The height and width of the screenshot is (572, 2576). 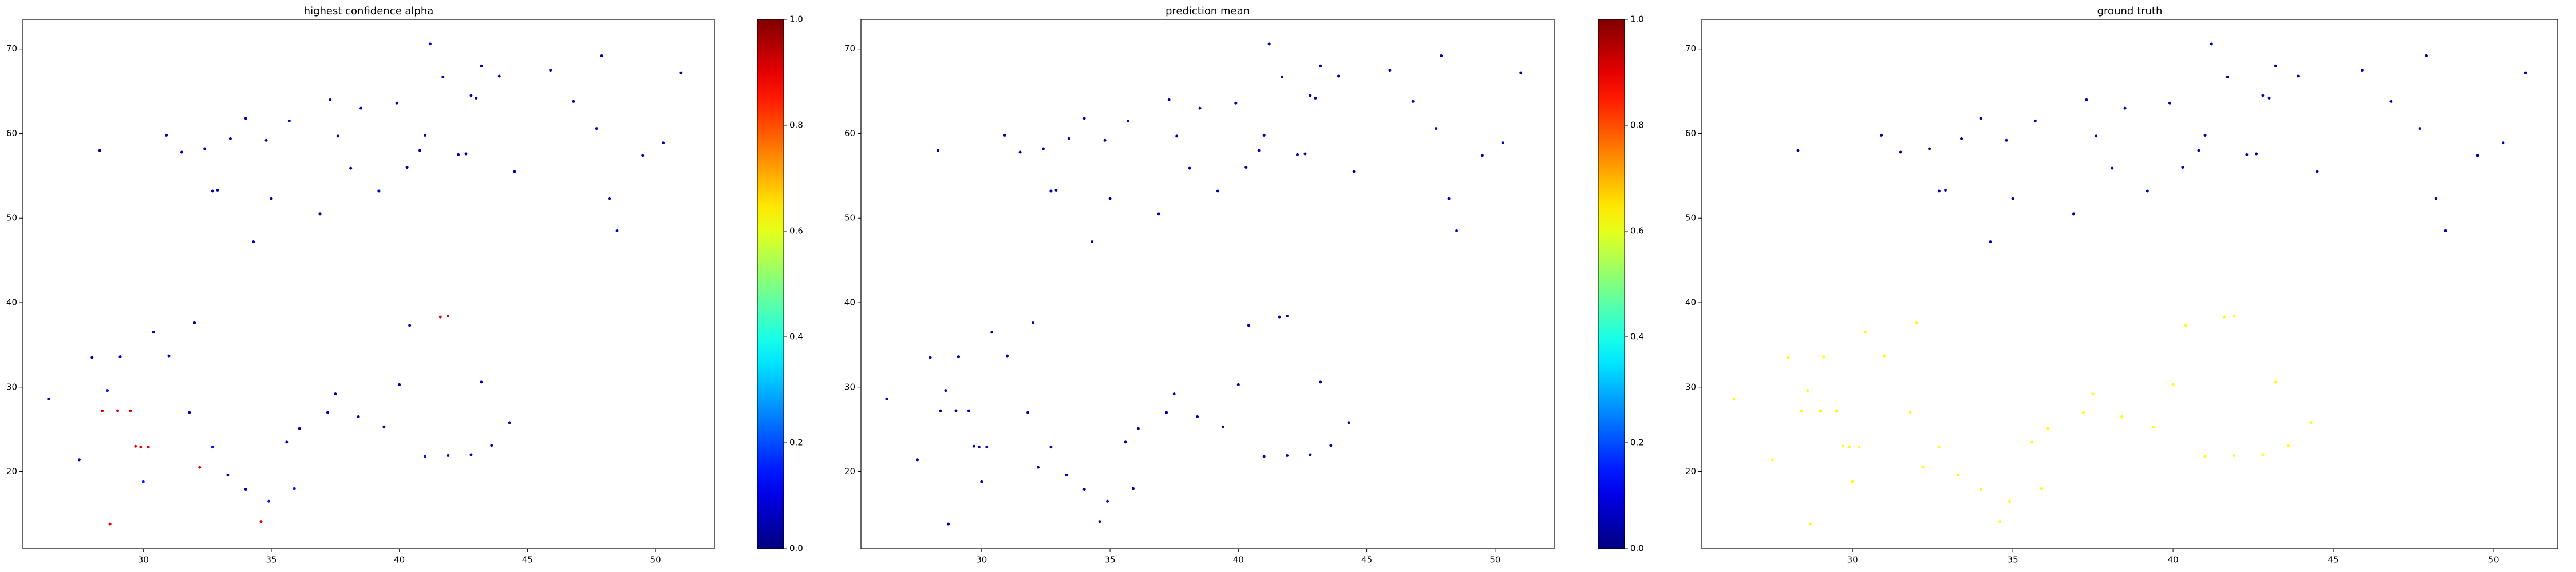 What do you see at coordinates (1690, 218) in the screenshot?
I see `y-tick-label: 50` at bounding box center [1690, 218].